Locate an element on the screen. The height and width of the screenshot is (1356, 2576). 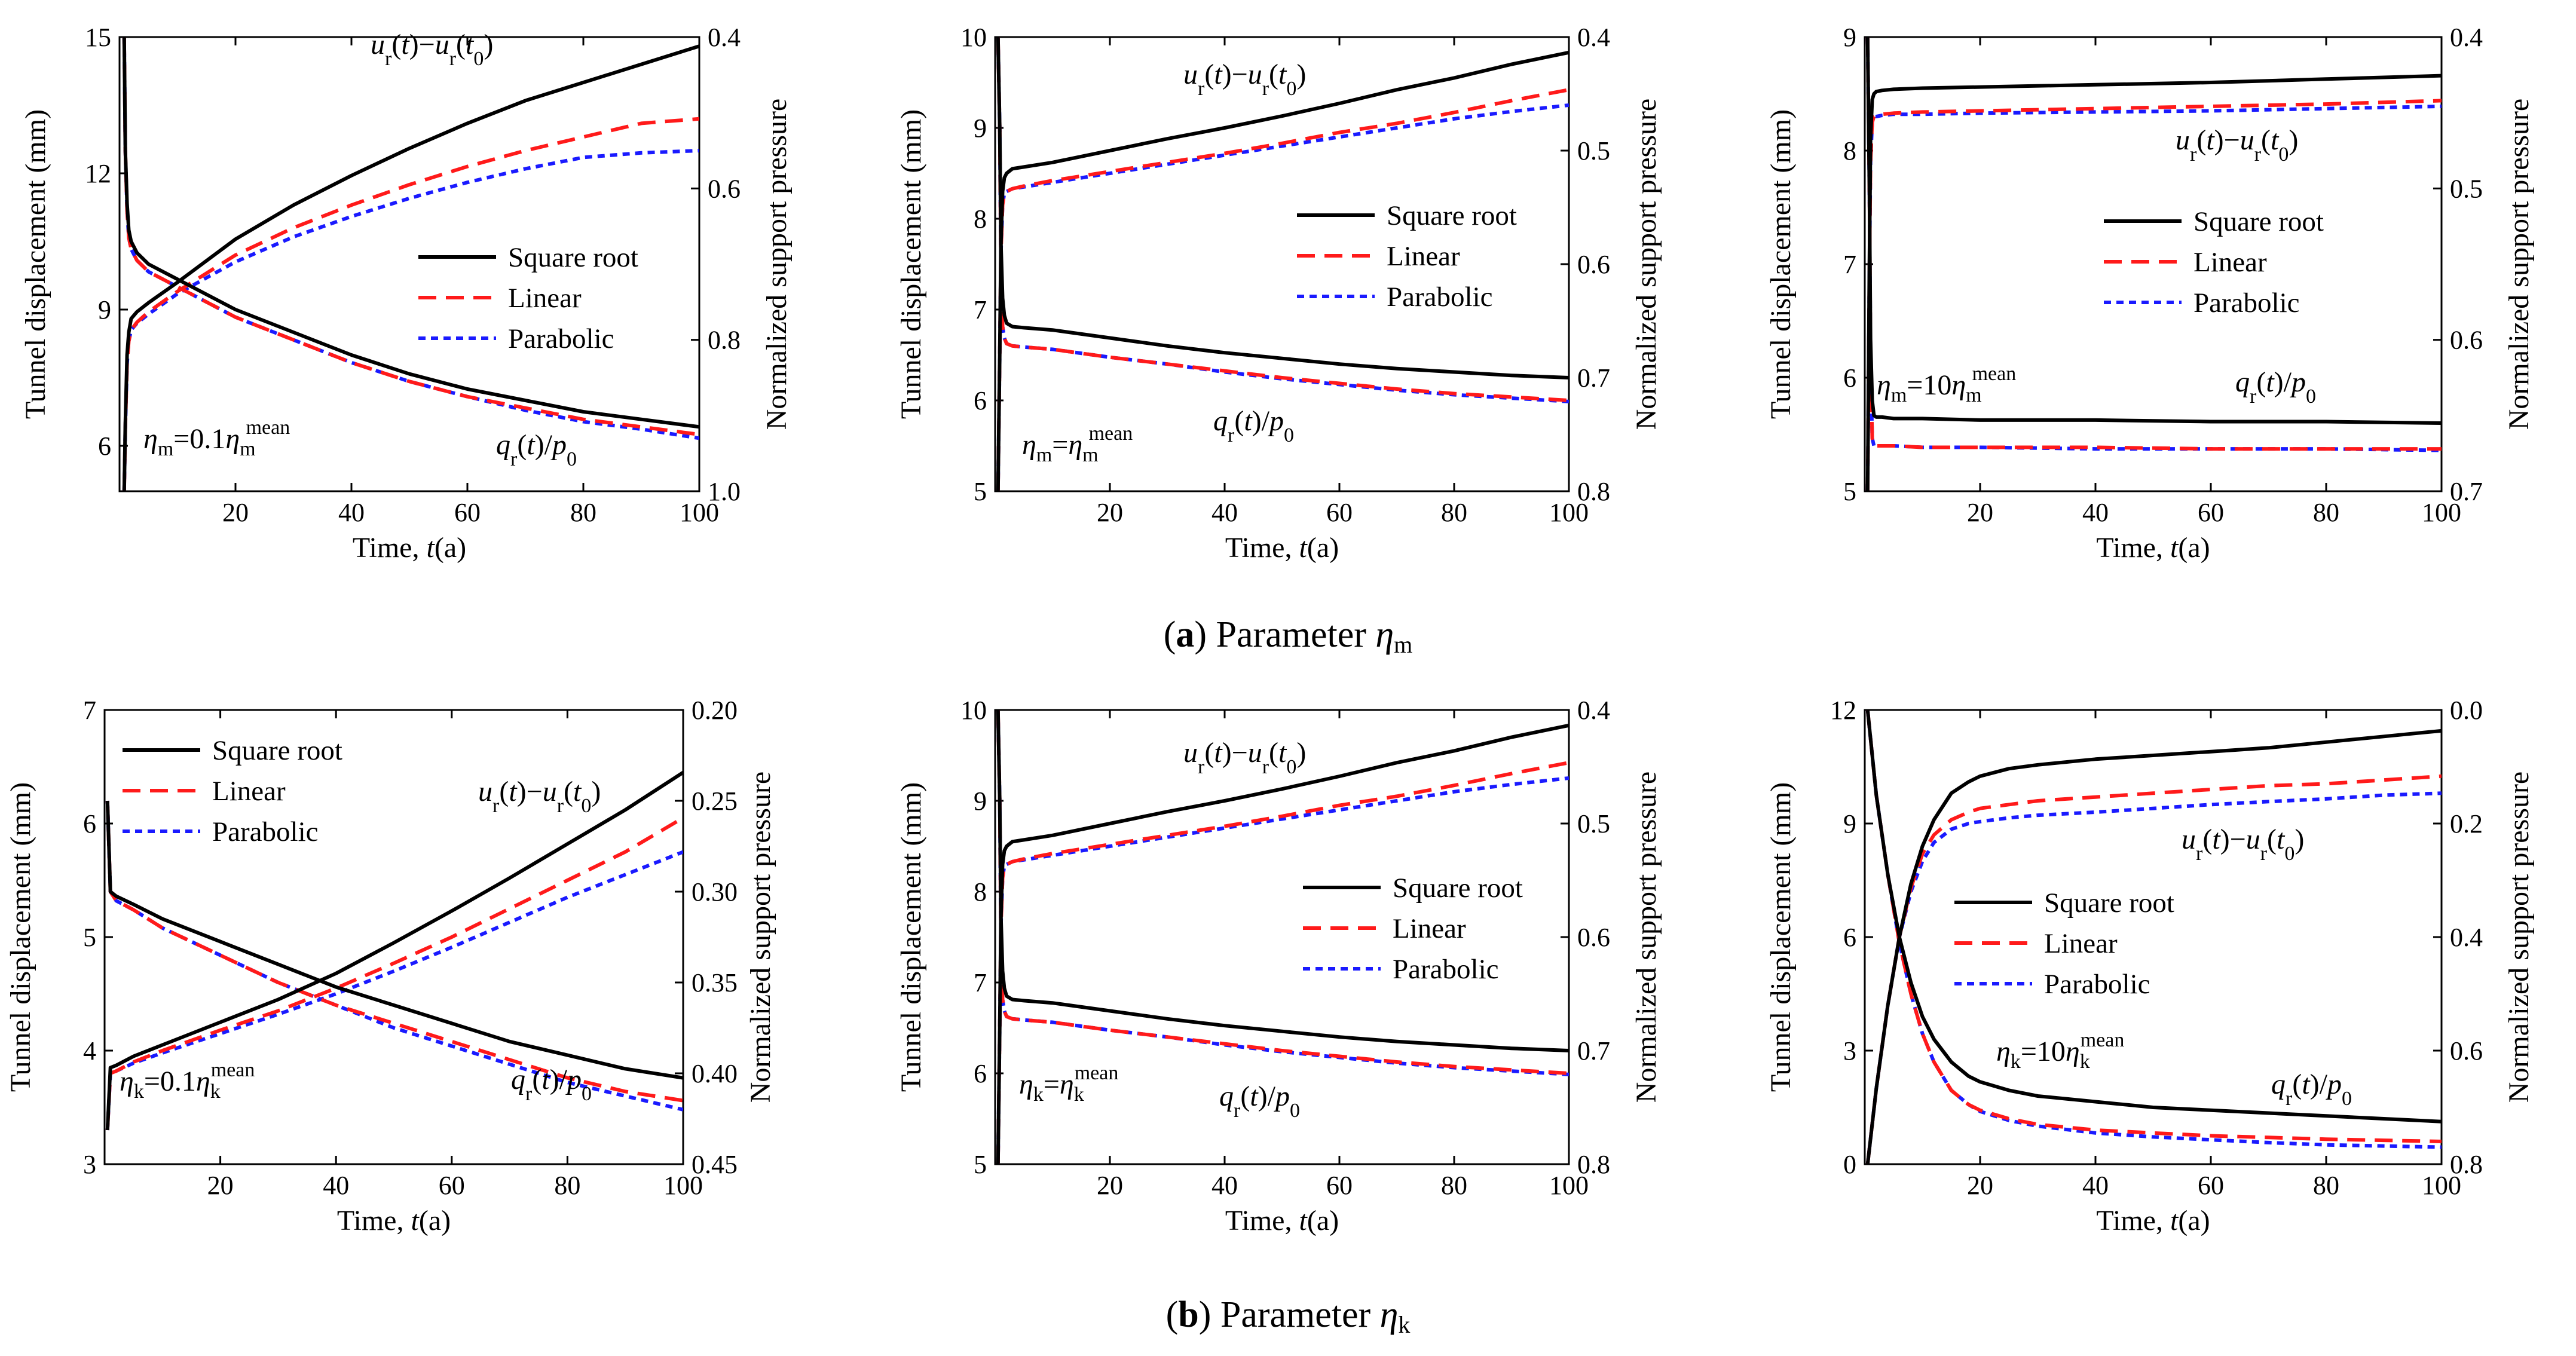
y-tick-label: 15 is located at coordinates (98, 37).